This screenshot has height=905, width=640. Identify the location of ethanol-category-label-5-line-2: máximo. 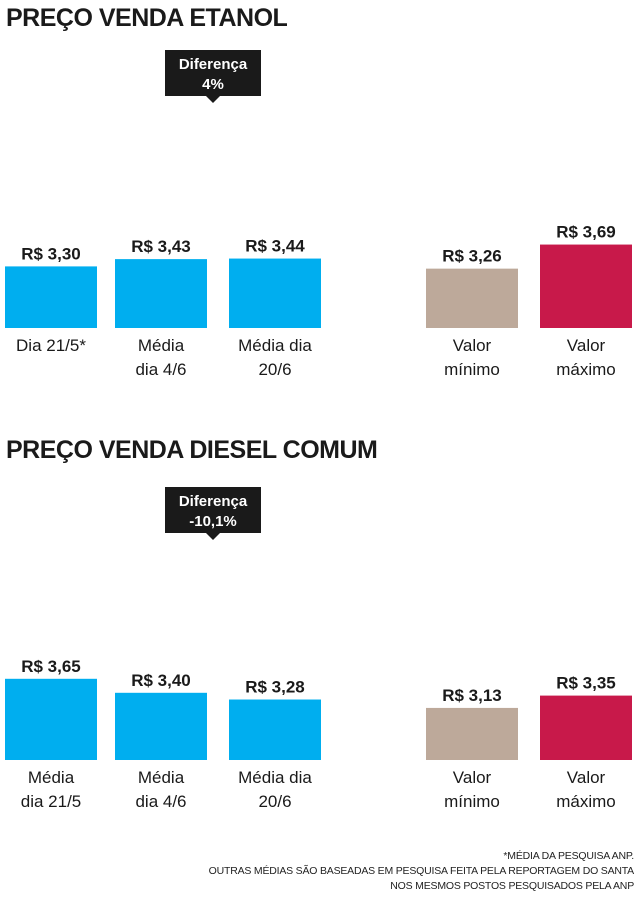
(586, 369).